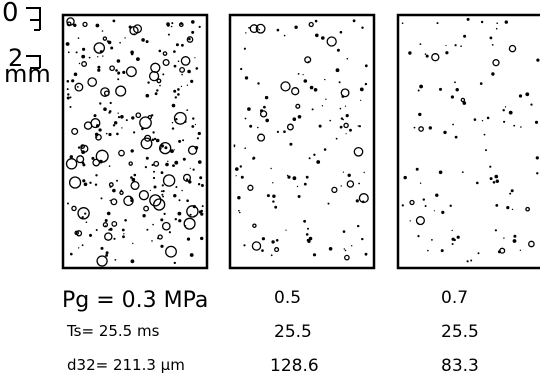 Image resolution: width=540 pixels, height=387 pixels. Describe the element at coordinates (460, 366) in the screenshot. I see `mean-diameter-value-3: 83.3` at that location.